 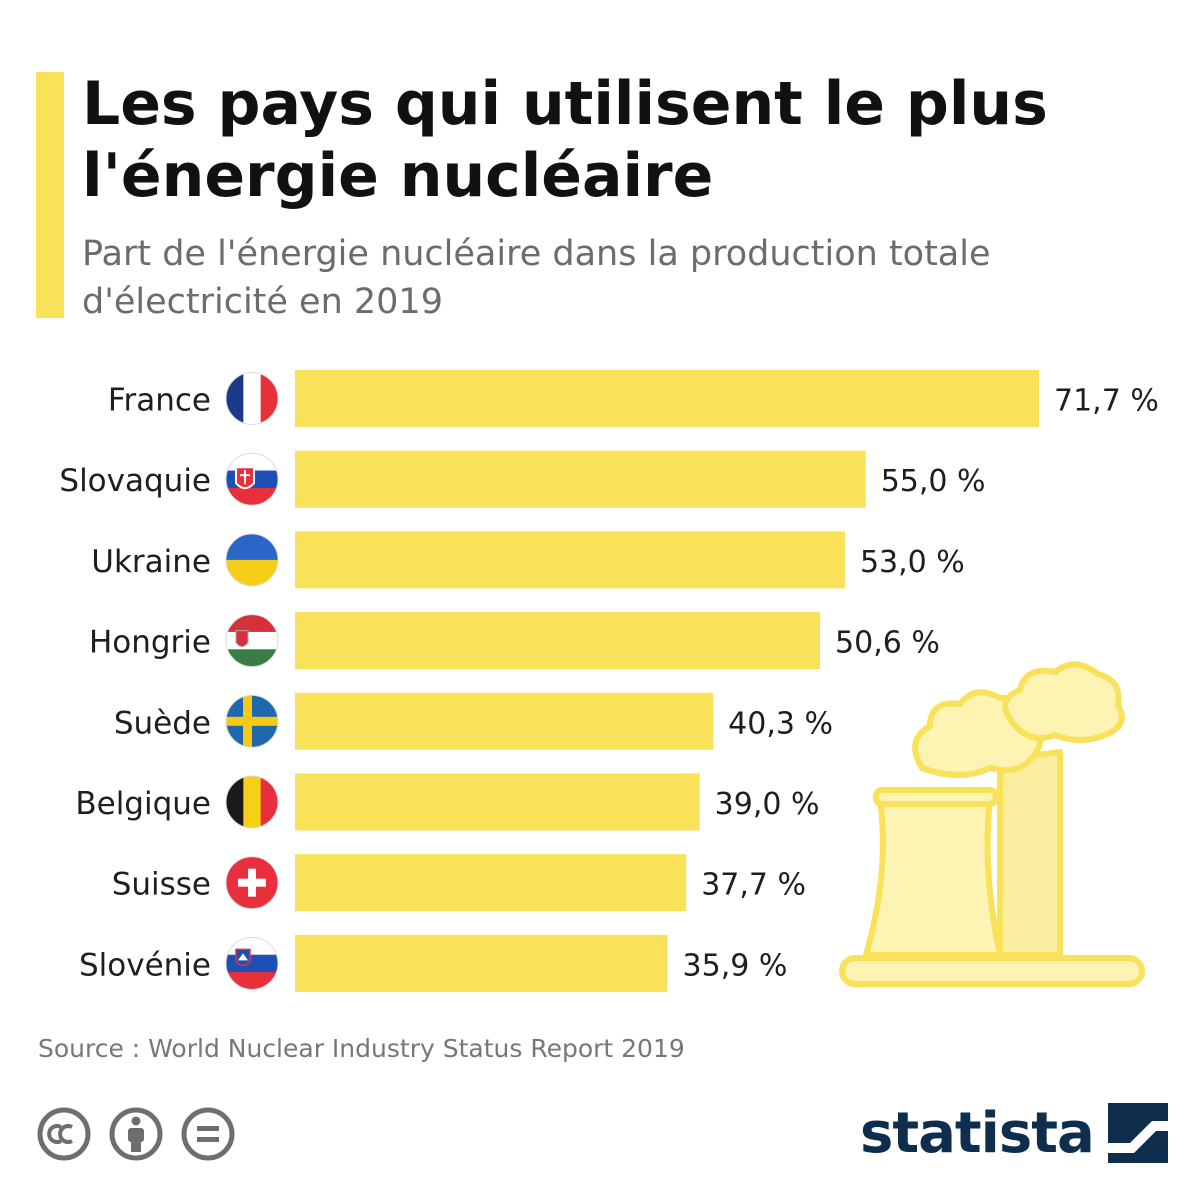 I want to click on value-label: 35,9 %, so click(x=735, y=965).